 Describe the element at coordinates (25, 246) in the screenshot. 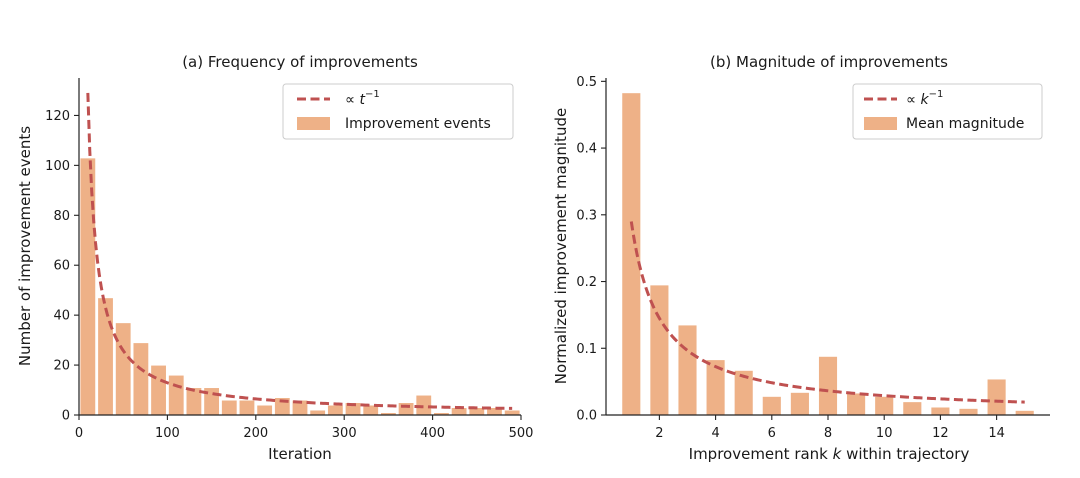

I see `panel-a-y-axis-label: Number of improvement events` at that location.